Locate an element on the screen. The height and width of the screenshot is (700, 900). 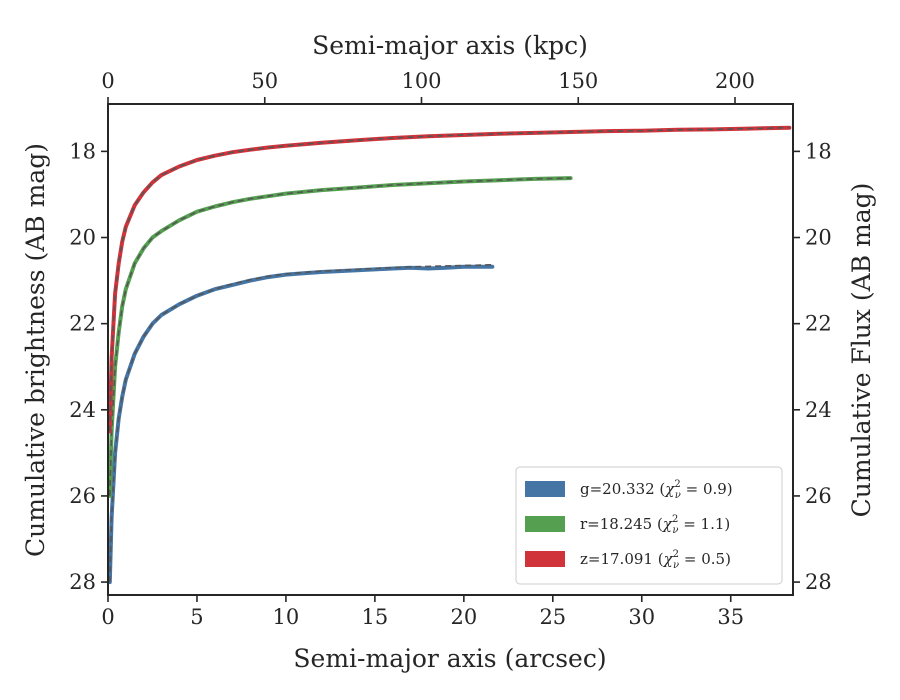
y-tick-label: 24 is located at coordinates (82, 410).